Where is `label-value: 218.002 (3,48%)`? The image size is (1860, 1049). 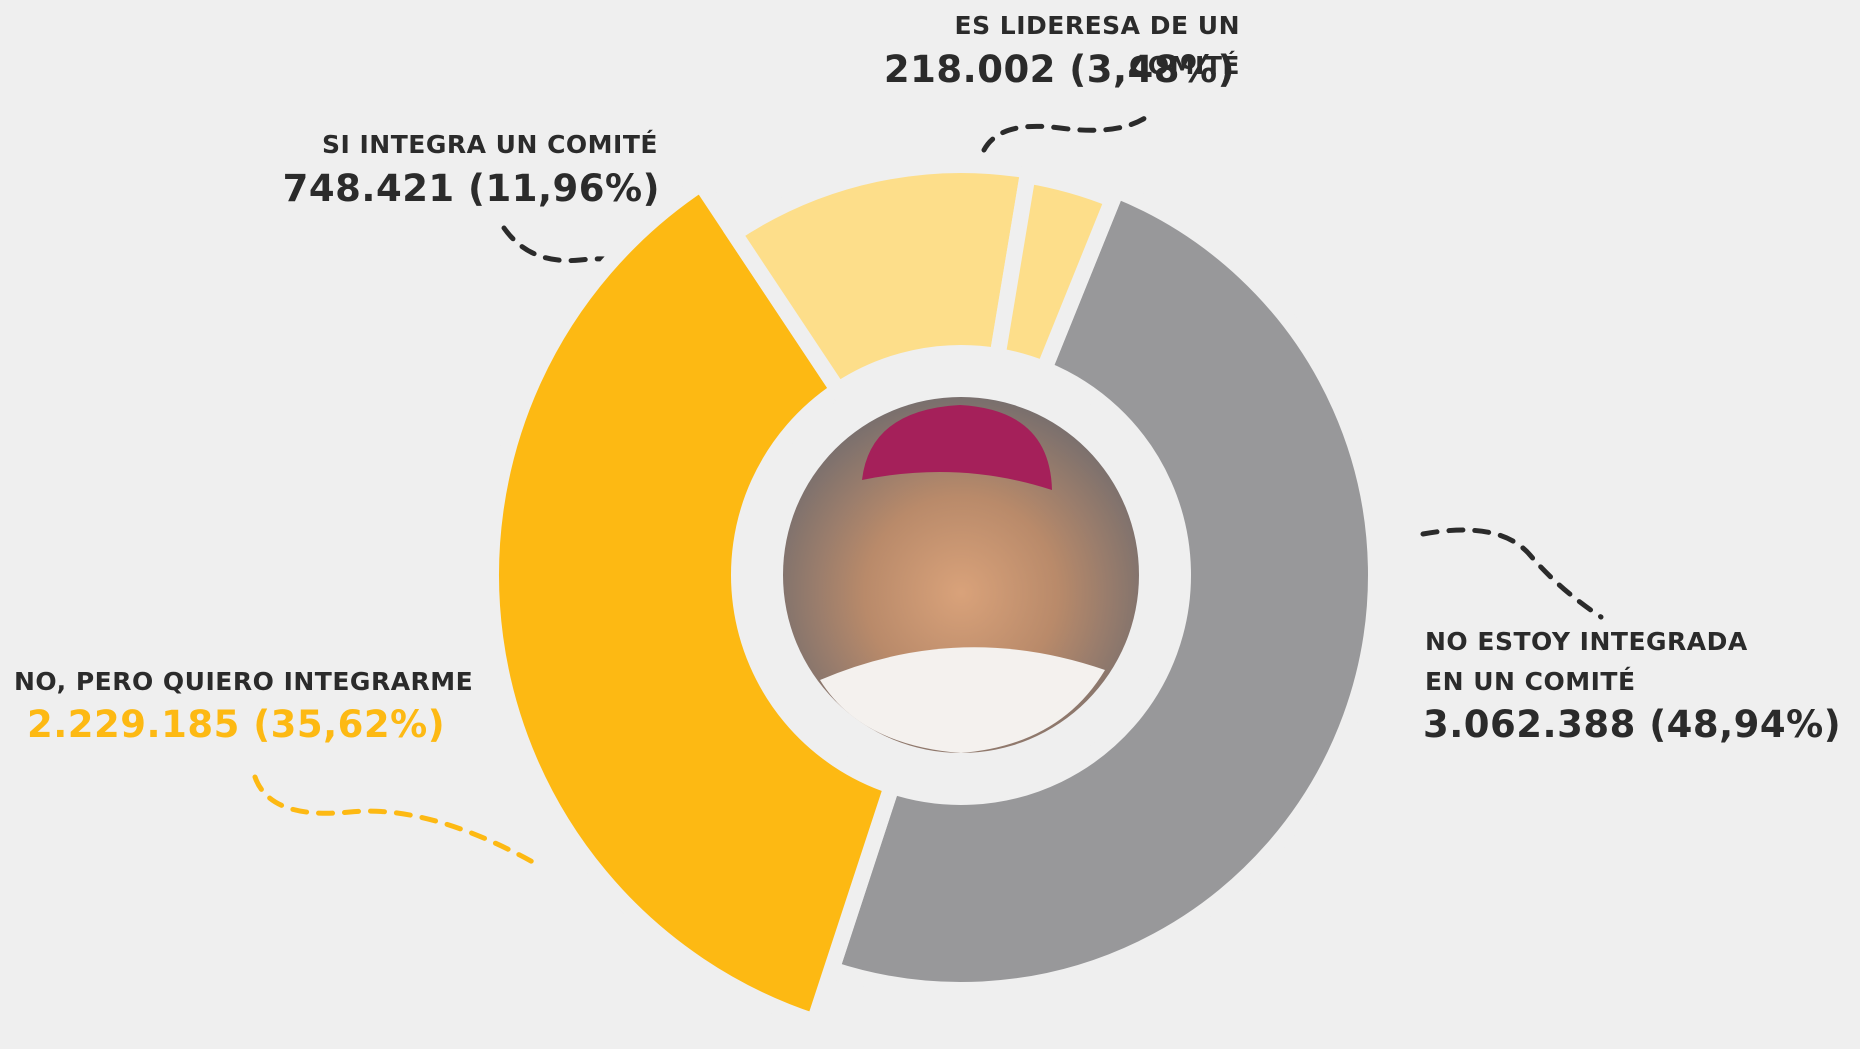
label-value: 218.002 (3,48%) is located at coordinates (1059, 69).